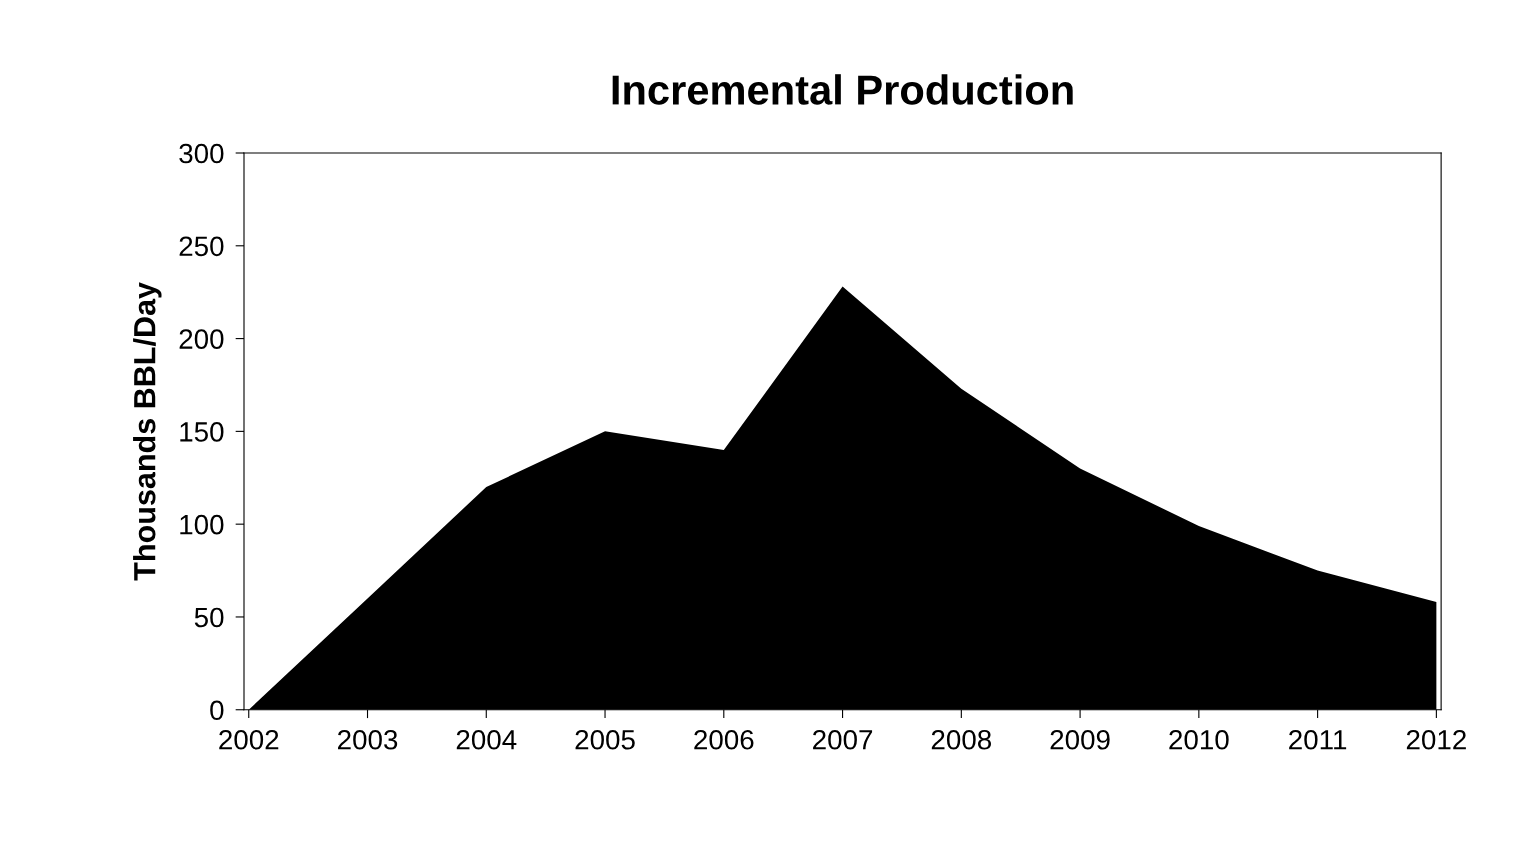 This screenshot has width=1525, height=850. What do you see at coordinates (201, 339) in the screenshot?
I see `y-tick-label: 200` at bounding box center [201, 339].